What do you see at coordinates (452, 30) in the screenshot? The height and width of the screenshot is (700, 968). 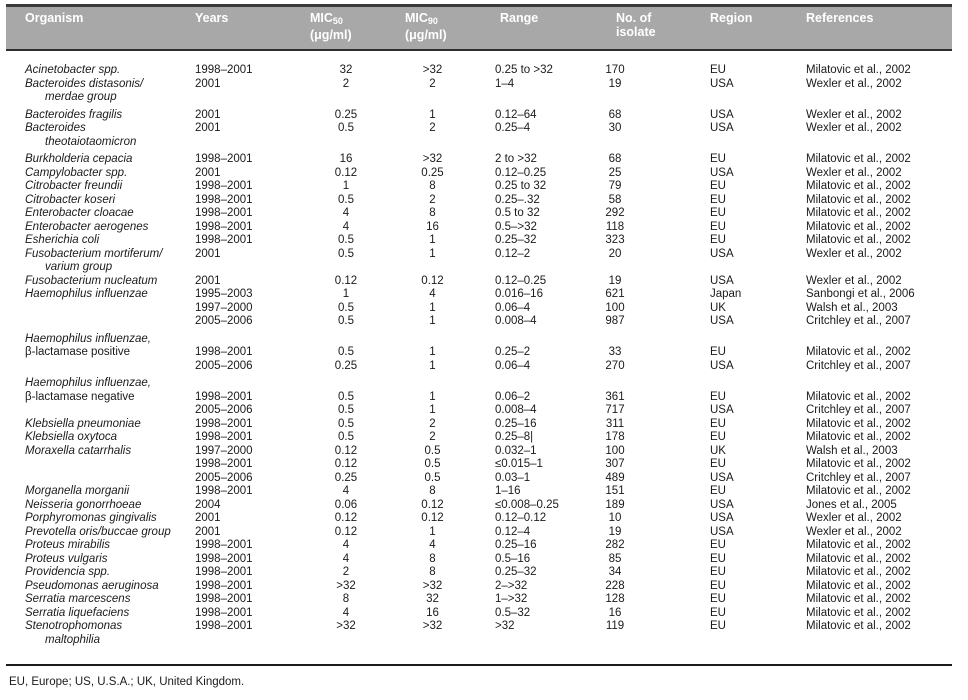 I see `column-header-mic90: MIC90 (μg/ml)` at bounding box center [452, 30].